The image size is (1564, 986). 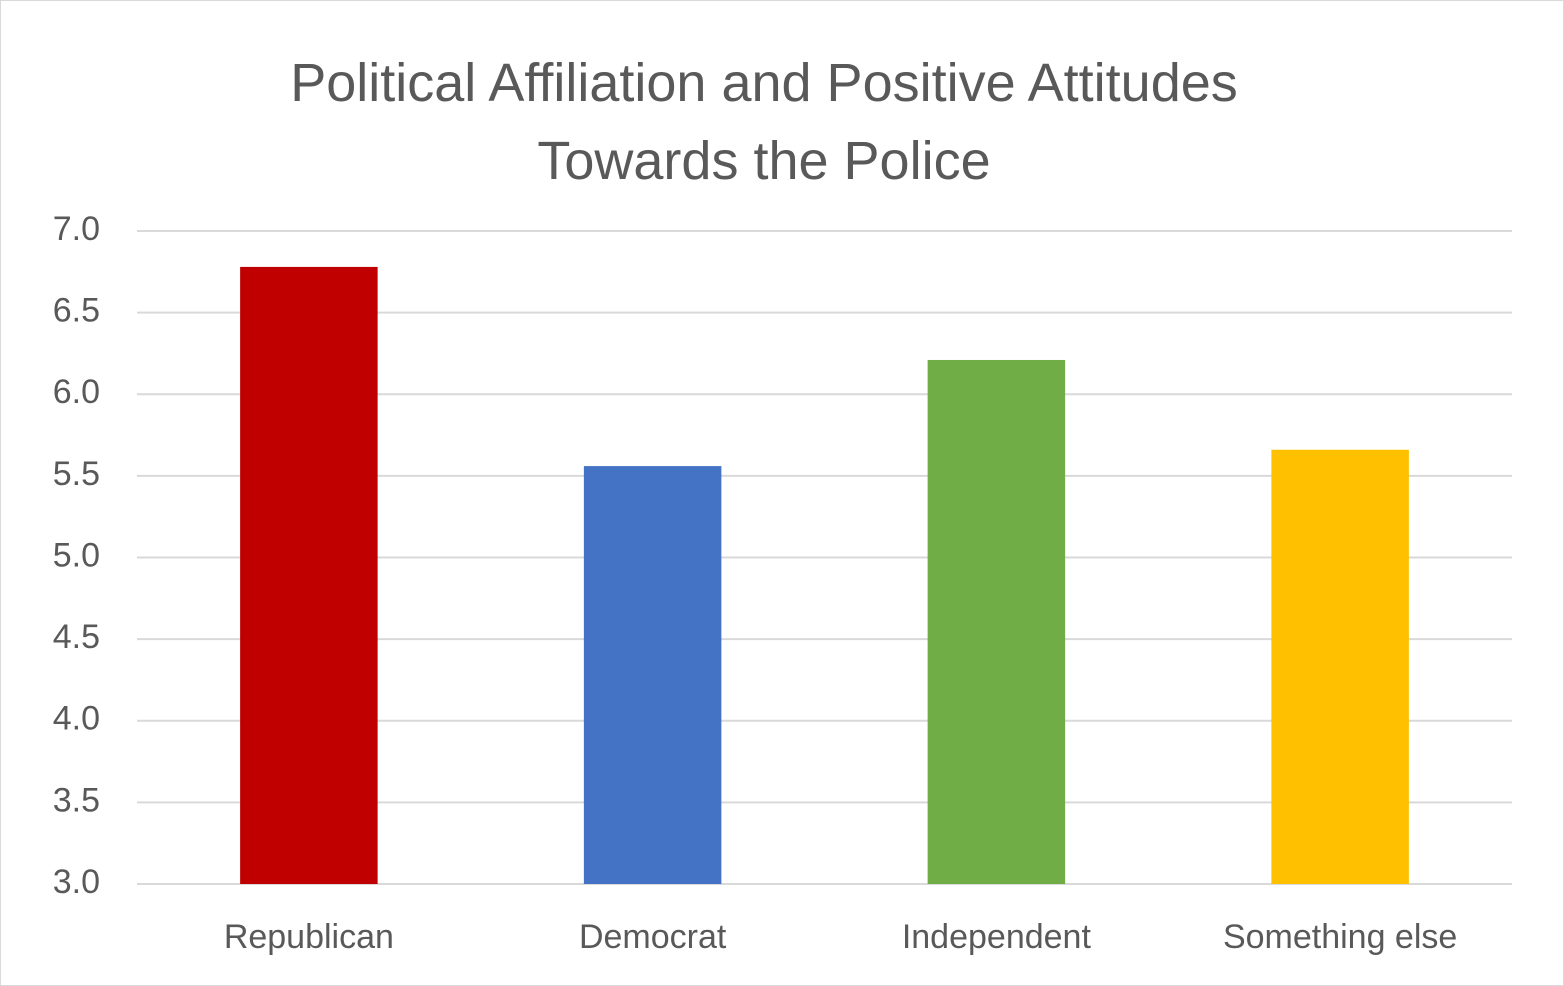 I want to click on x-tick-label: Independent, so click(x=997, y=937).